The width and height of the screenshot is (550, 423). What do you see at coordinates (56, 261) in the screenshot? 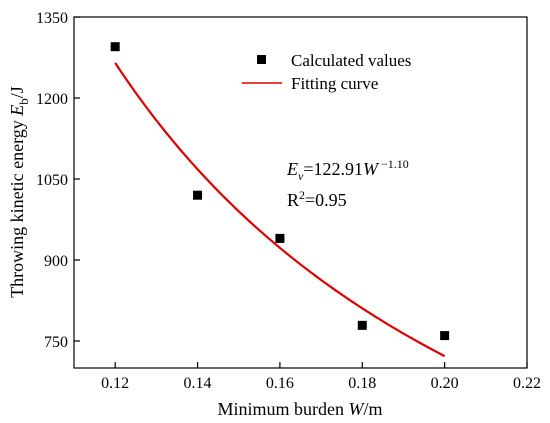
I see `y-tick-label: 900` at bounding box center [56, 261].